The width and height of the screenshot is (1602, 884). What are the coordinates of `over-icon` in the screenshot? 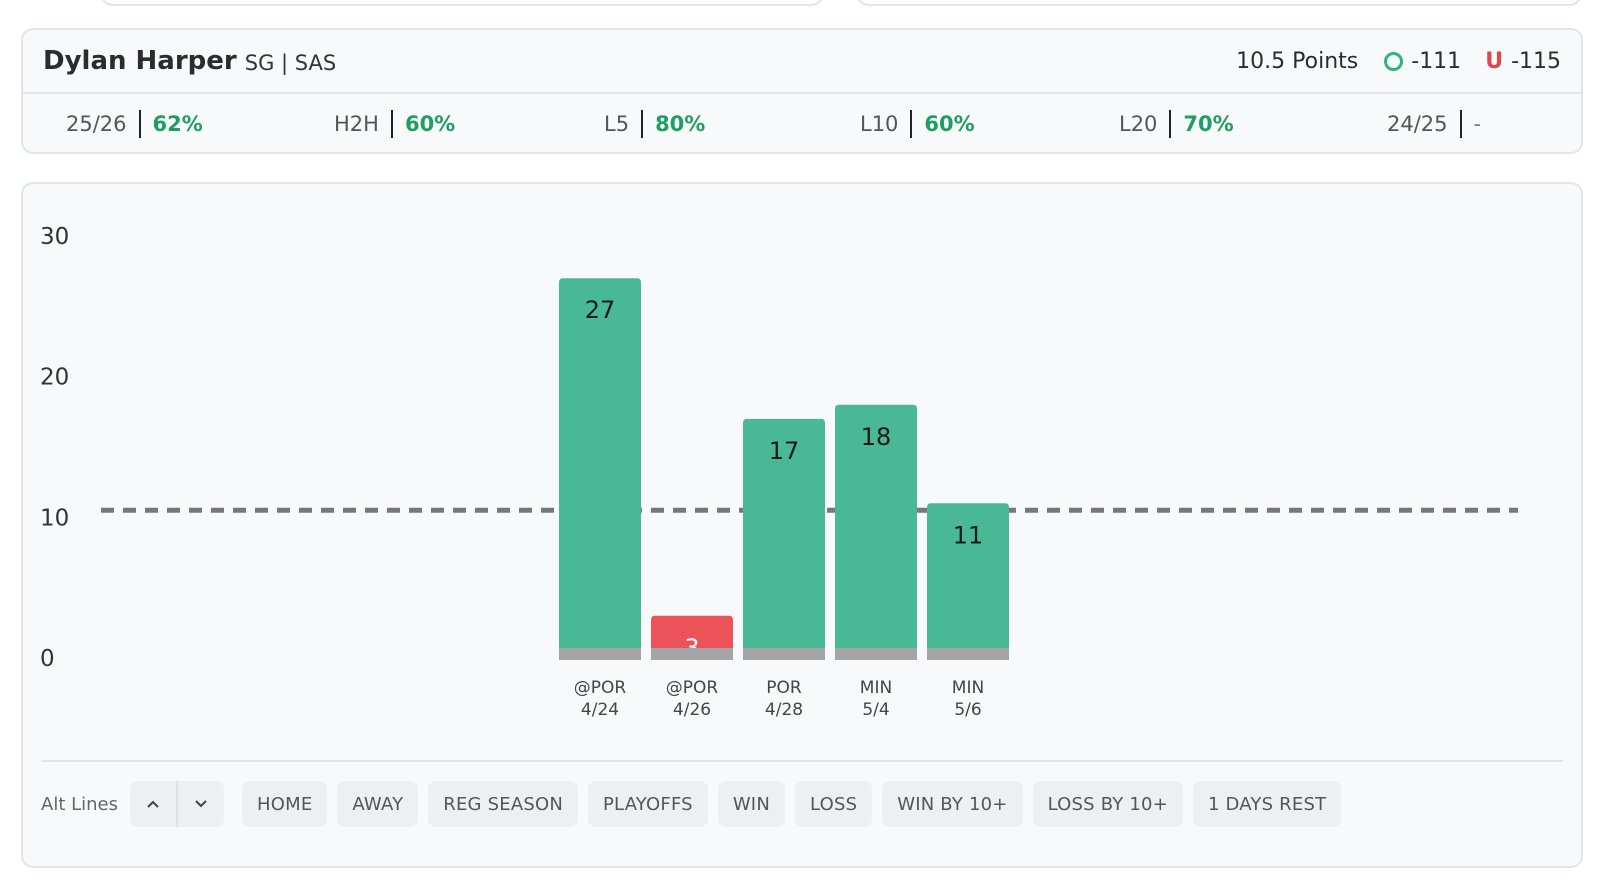 It's located at (1394, 61).